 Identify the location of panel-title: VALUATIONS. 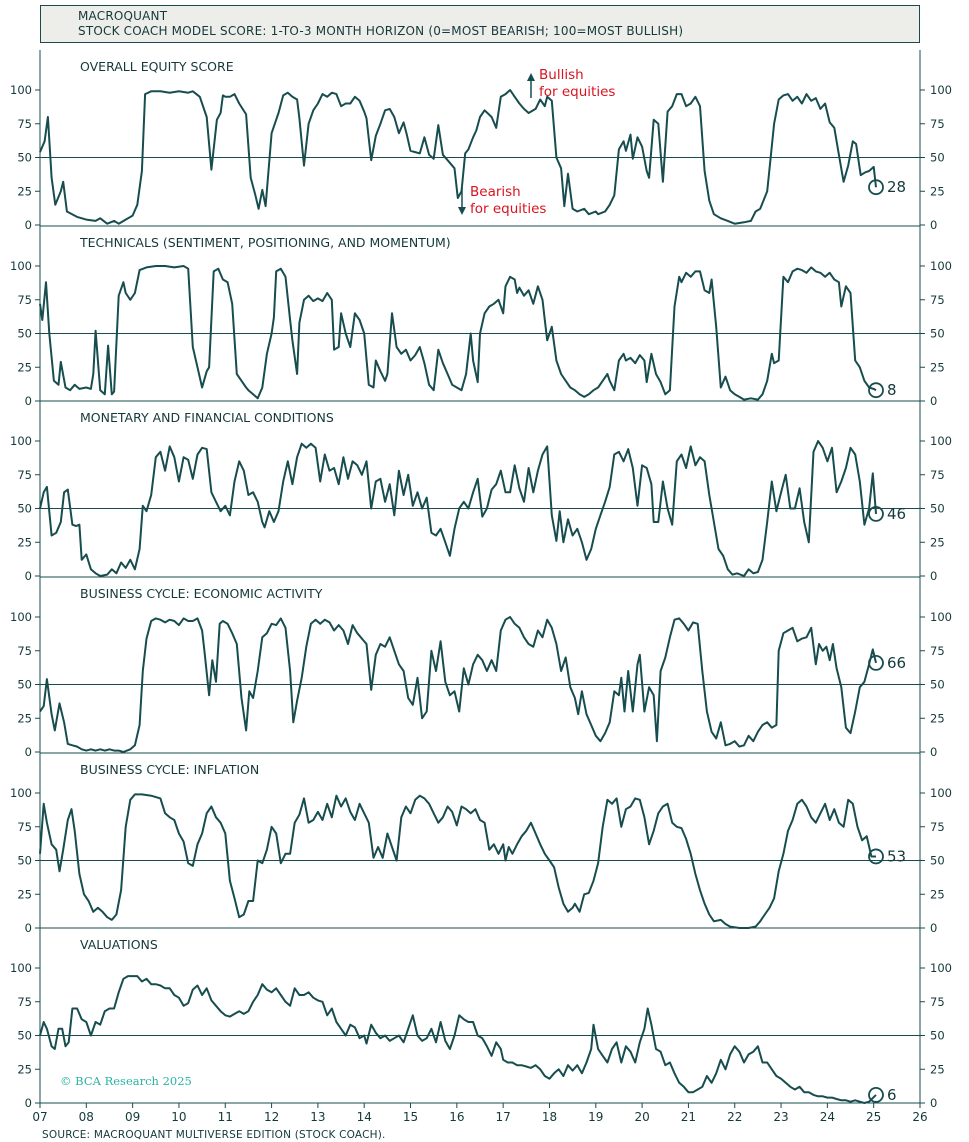
(119, 944).